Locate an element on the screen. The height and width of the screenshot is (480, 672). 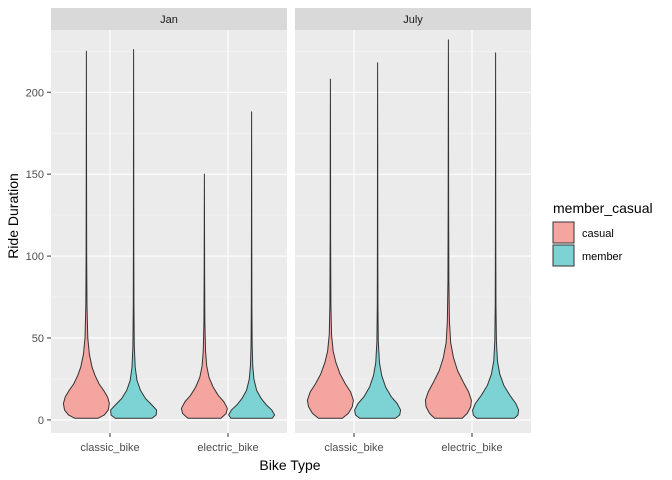
facet-strip-label: July is located at coordinates (413, 20).